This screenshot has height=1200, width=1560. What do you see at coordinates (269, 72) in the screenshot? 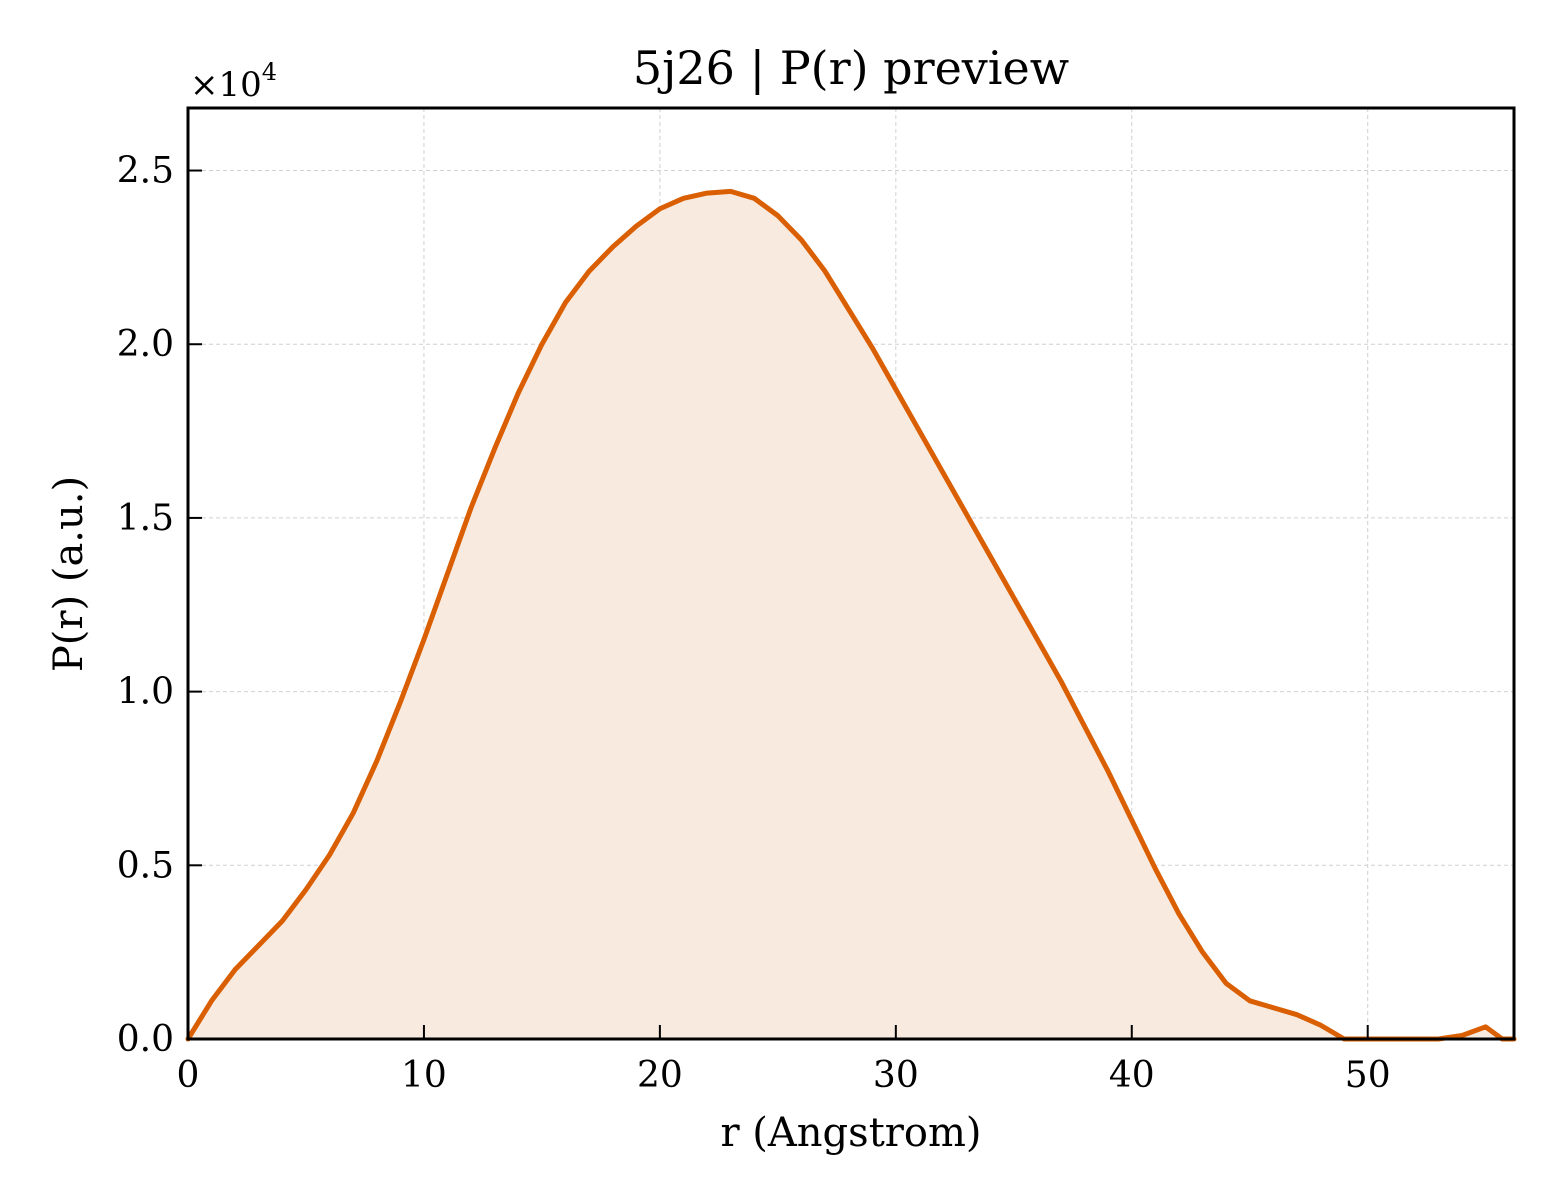
I see `y-axis-multiplier-exponent: 4` at bounding box center [269, 72].